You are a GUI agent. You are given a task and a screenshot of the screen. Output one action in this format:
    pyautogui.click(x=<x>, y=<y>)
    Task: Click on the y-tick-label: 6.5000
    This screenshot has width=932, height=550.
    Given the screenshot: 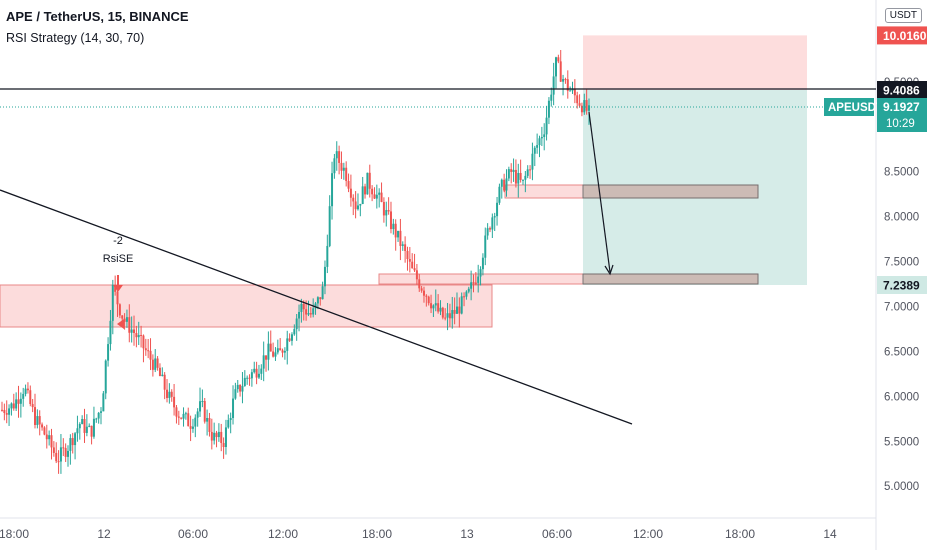 What is the action you would take?
    pyautogui.click(x=901, y=352)
    